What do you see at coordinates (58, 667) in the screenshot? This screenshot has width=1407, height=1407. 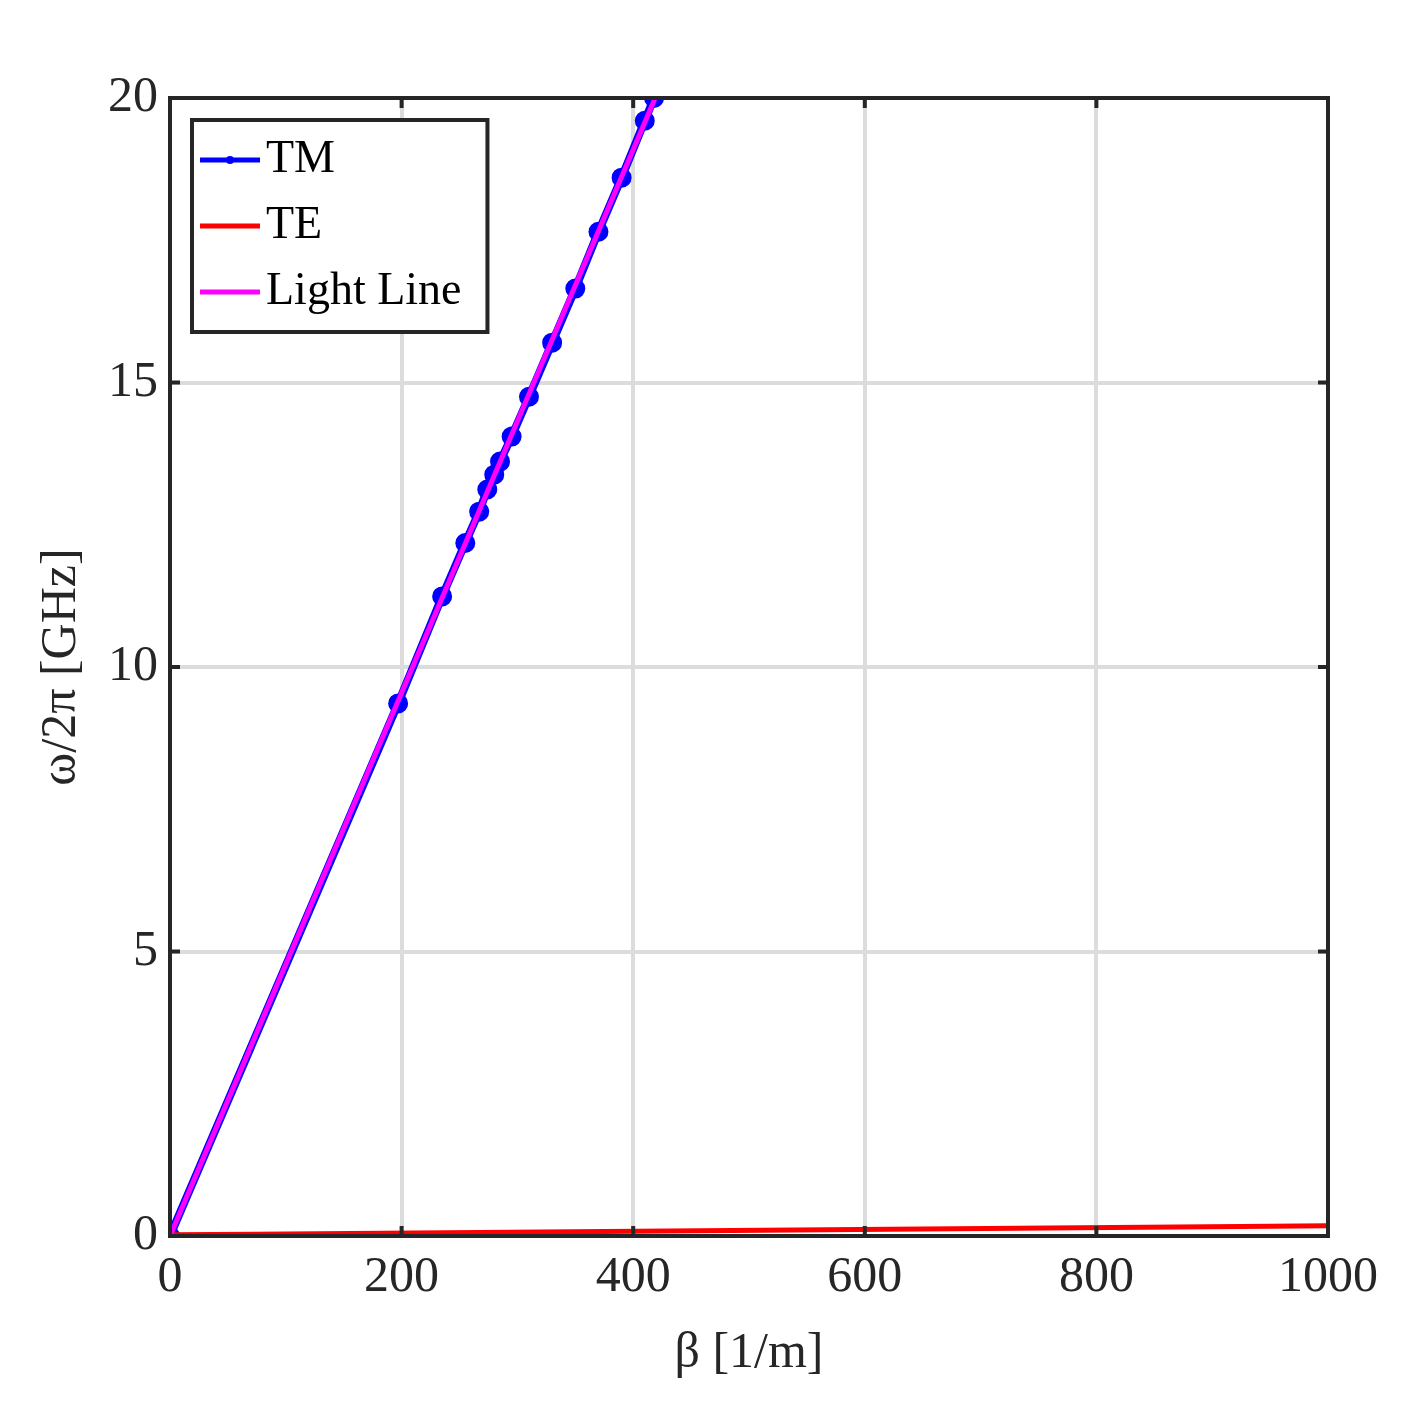 I see `y-axis-title: ω/2π [GHz]` at bounding box center [58, 667].